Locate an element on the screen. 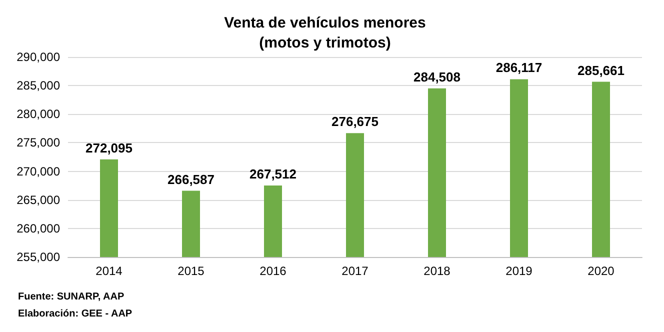  y-tick-label: 270,000 is located at coordinates (38, 171).